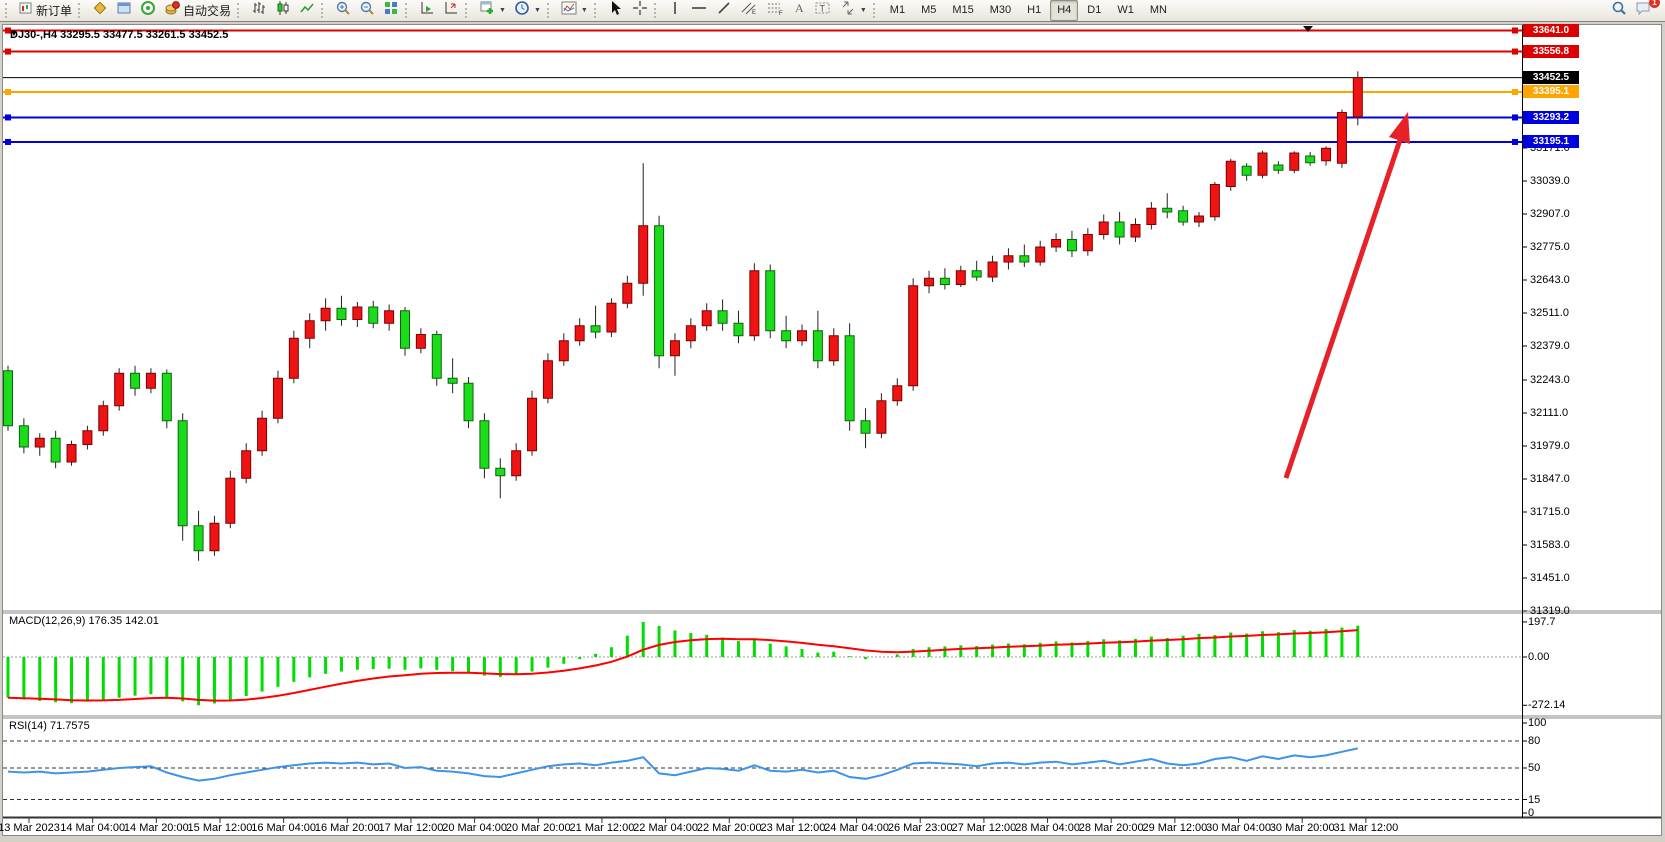  Describe the element at coordinates (1346, 295) in the screenshot. I see `trend-arrow` at that location.